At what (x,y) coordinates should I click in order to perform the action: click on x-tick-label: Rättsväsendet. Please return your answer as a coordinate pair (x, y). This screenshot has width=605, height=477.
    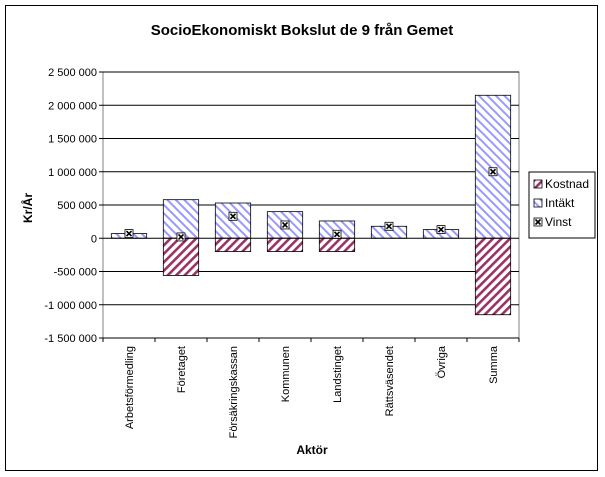
    Looking at the image, I should click on (390, 381).